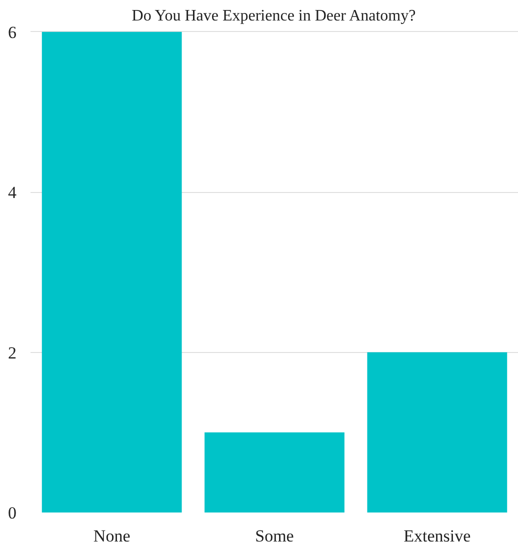 The image size is (518, 548). I want to click on chart-title: Do You Have Experience in Deer Anatomy?, so click(274, 16).